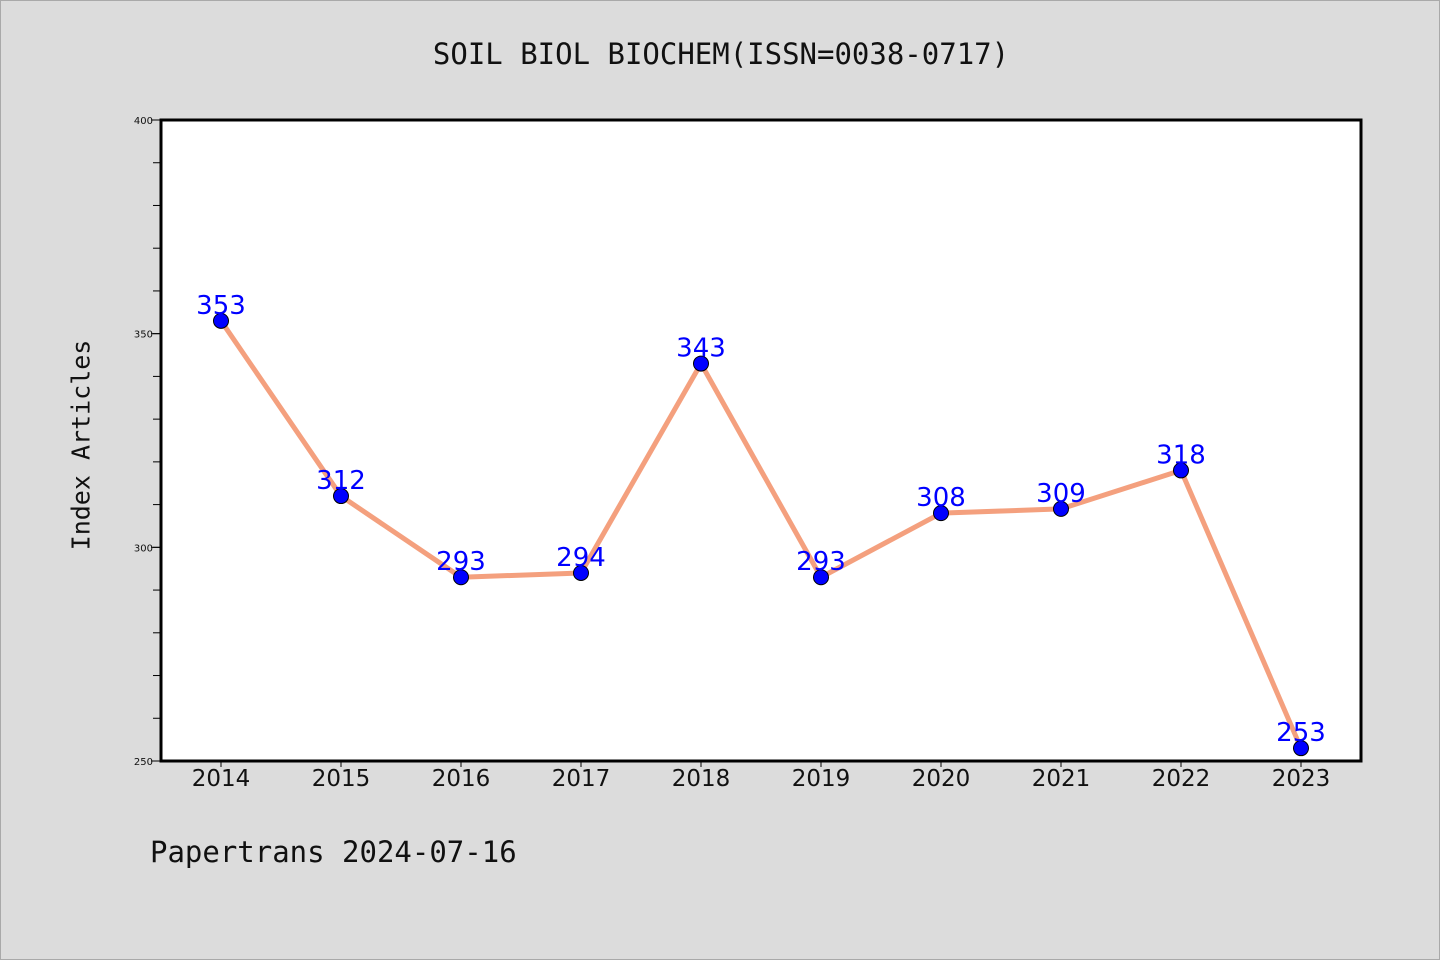 This screenshot has width=1440, height=960. Describe the element at coordinates (143, 762) in the screenshot. I see `y-tick-label: 250` at that location.